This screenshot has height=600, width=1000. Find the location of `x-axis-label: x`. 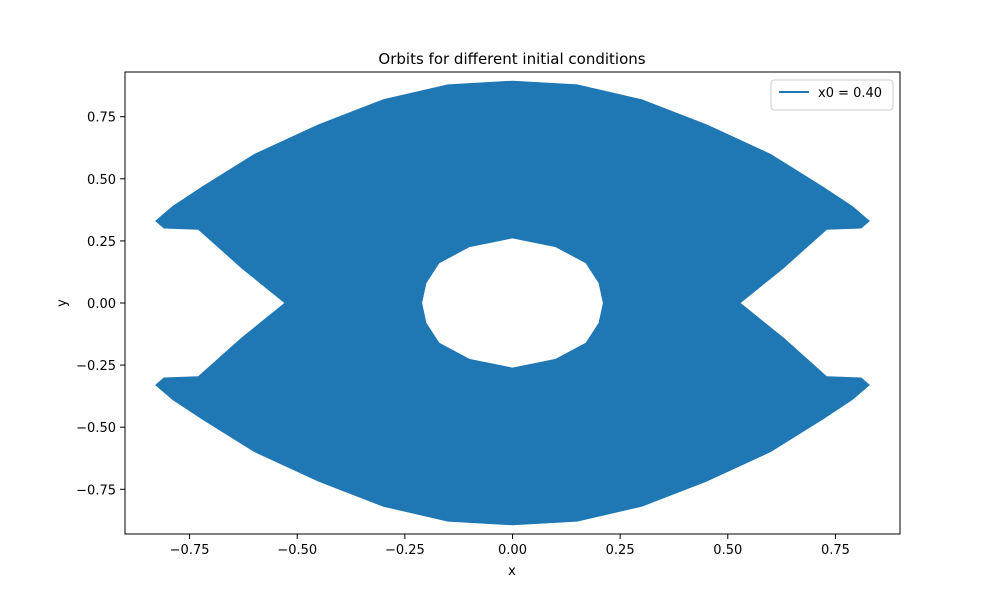

x-axis-label: x is located at coordinates (512, 571).